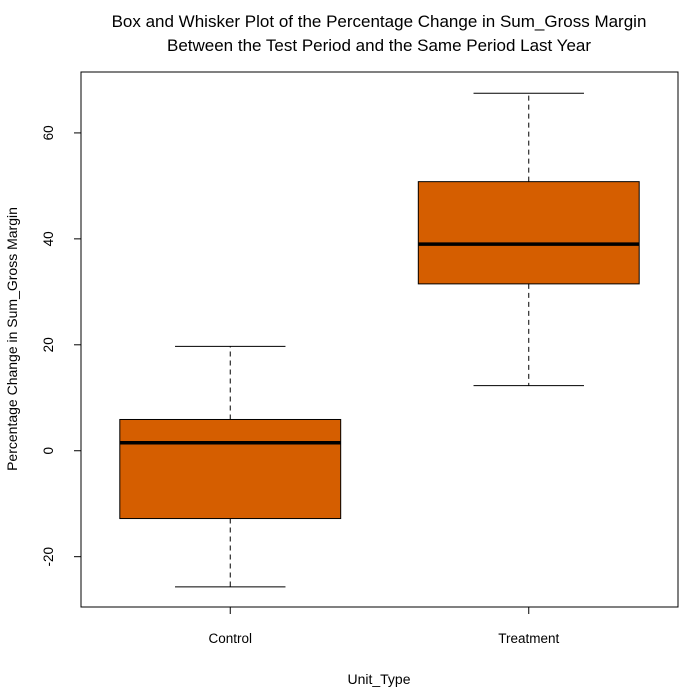 This screenshot has width=698, height=697. What do you see at coordinates (48, 344) in the screenshot?
I see `y-tick-label: 20` at bounding box center [48, 344].